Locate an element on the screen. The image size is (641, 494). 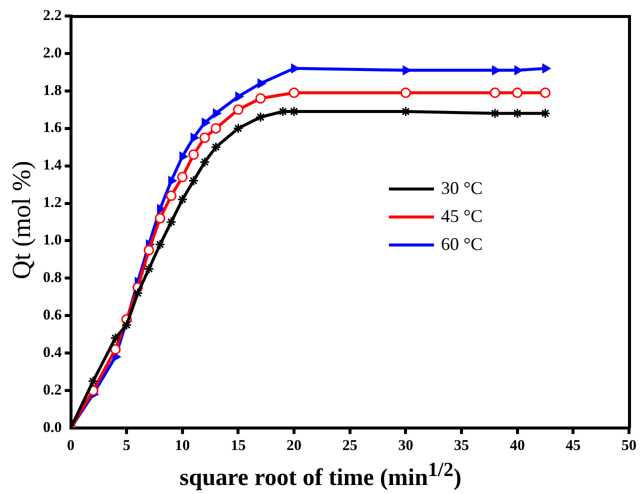
x-tick-label: 45 is located at coordinates (573, 446).